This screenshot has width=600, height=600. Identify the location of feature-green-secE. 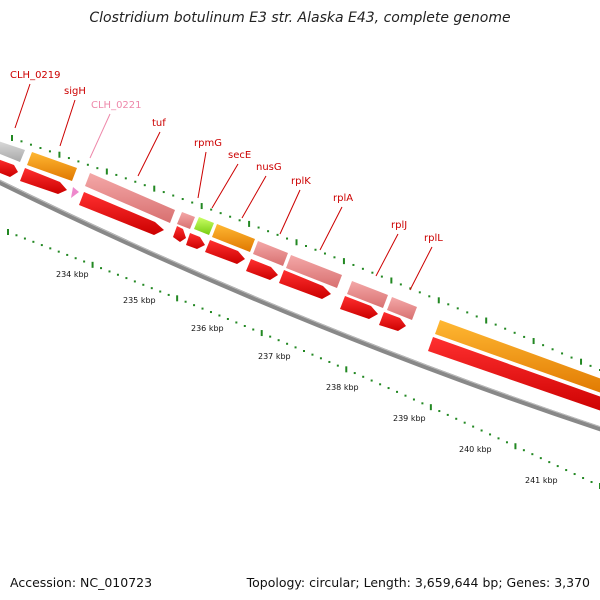
(204, 226).